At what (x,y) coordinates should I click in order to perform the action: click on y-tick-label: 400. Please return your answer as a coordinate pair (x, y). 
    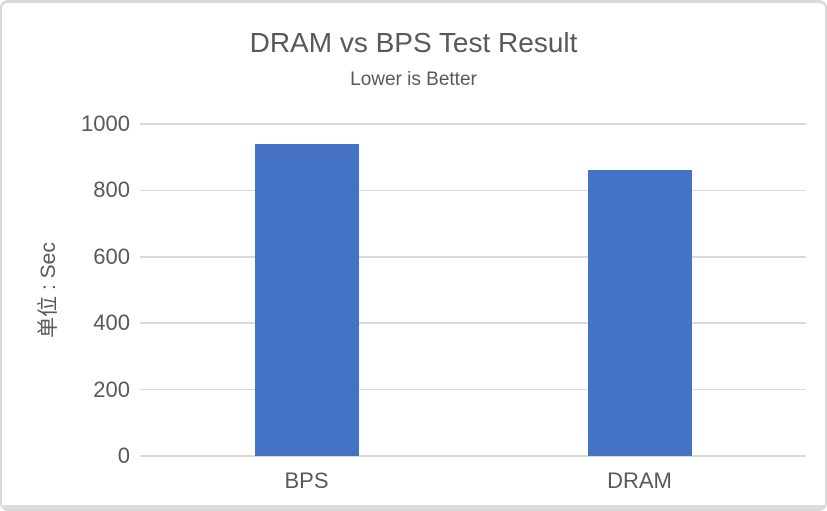
    Looking at the image, I should click on (111, 323).